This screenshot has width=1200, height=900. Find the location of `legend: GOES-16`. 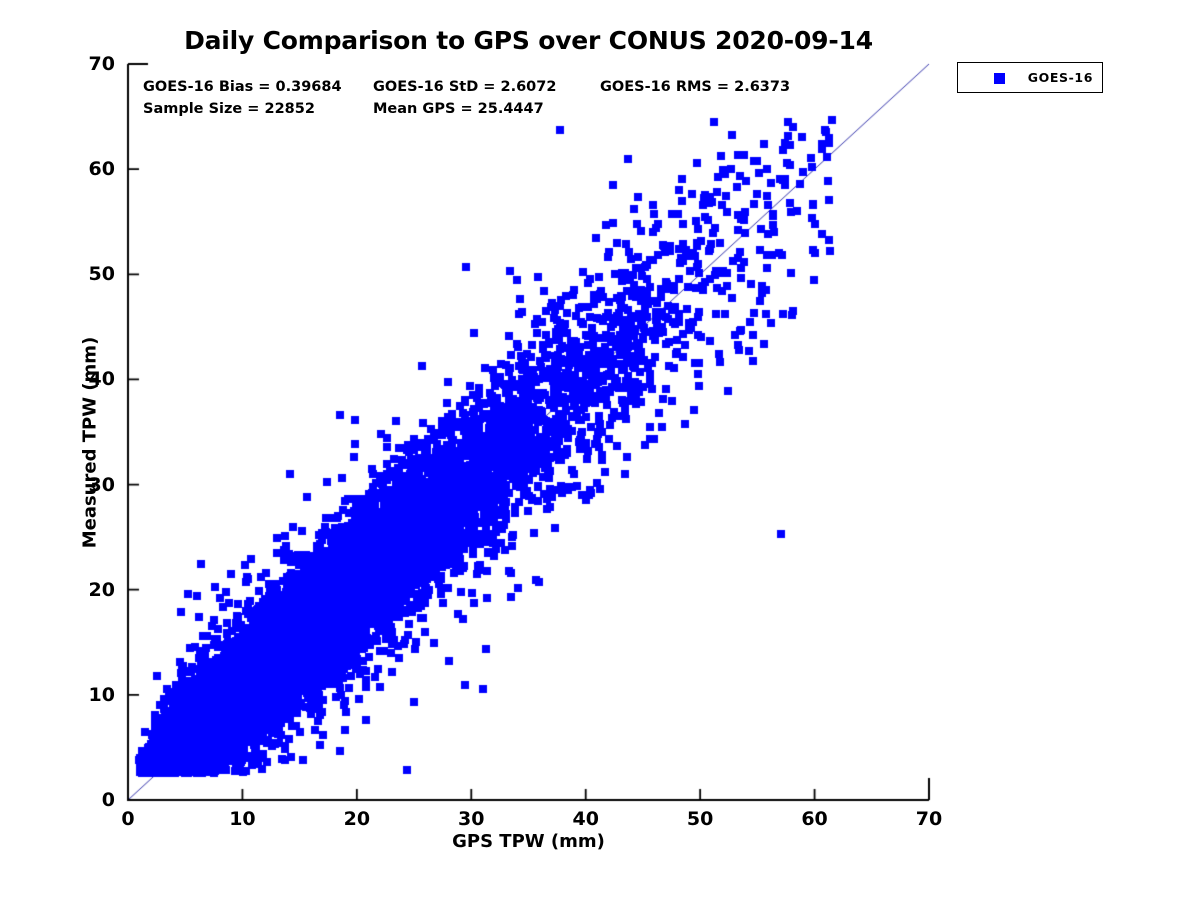

legend: GOES-16 is located at coordinates (1030, 77).